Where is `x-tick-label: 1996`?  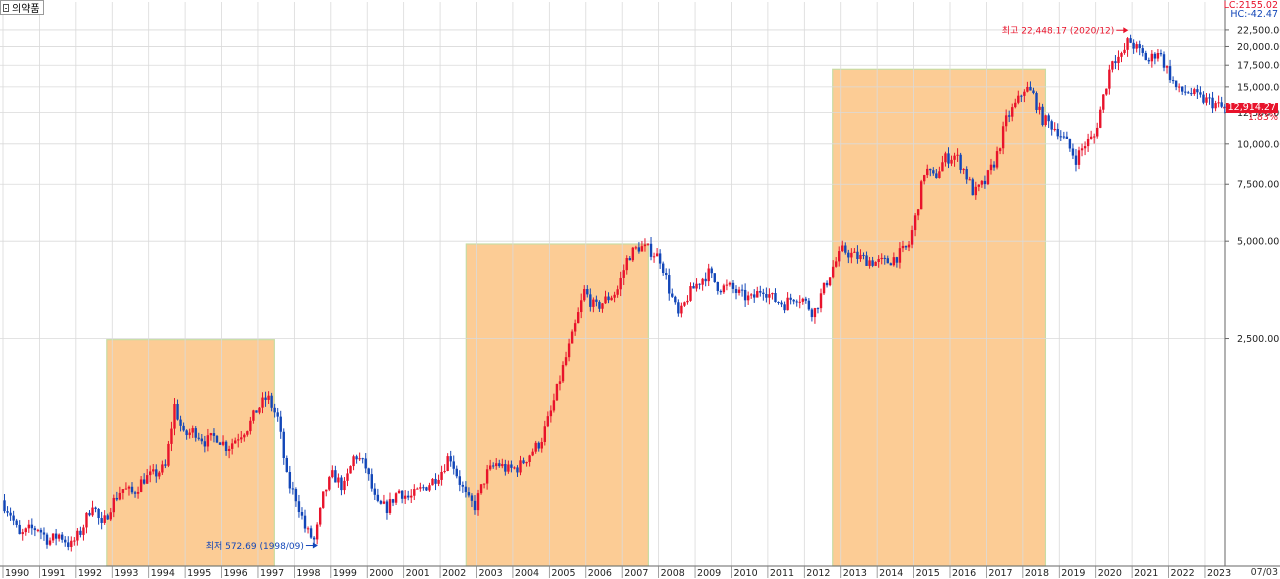
x-tick-label: 1996 is located at coordinates (236, 573).